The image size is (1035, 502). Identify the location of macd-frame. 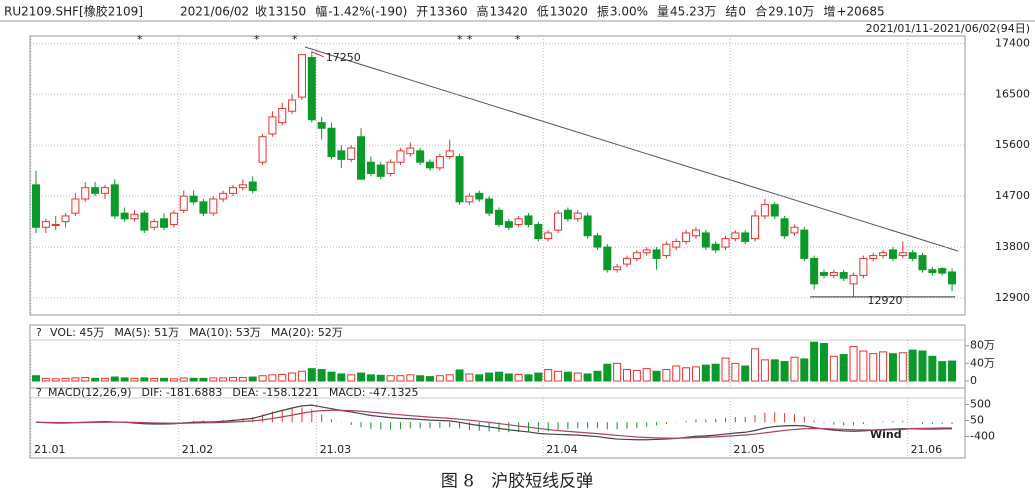
(497, 423).